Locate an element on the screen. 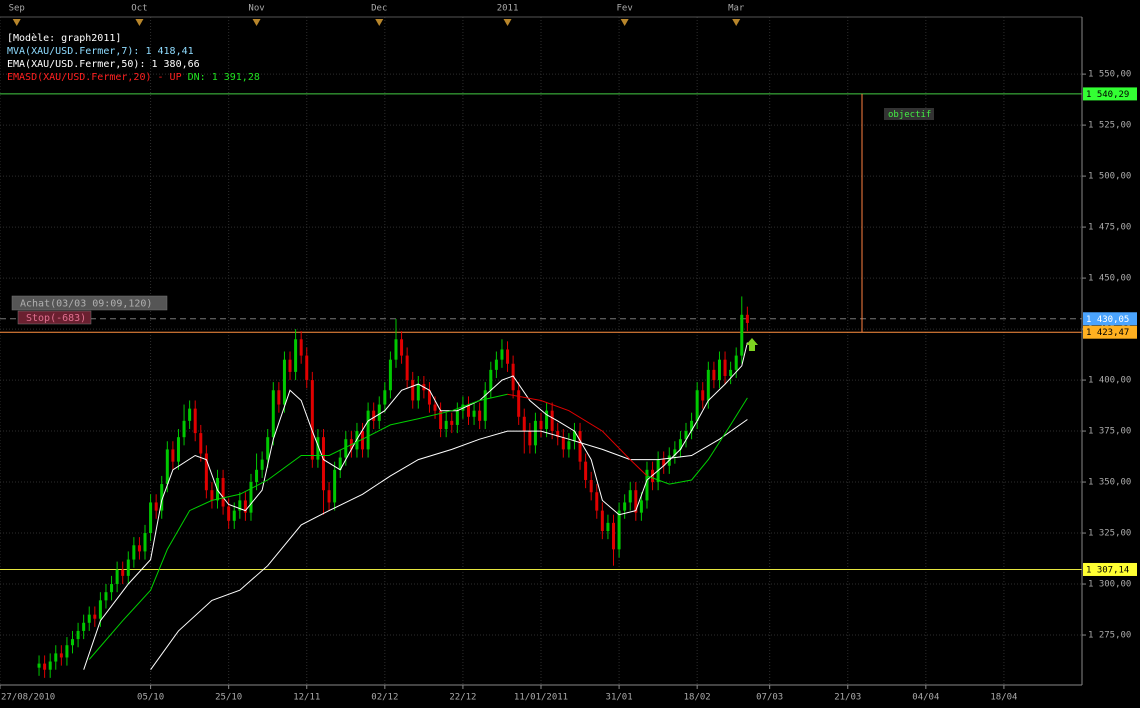  legend-entry-suffix: DN: 1 391,28 is located at coordinates (224, 77).